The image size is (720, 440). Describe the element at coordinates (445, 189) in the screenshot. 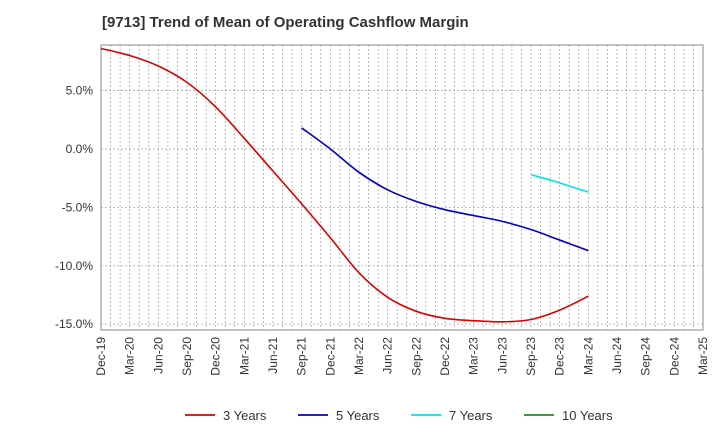

I see `series-line-5-years` at that location.